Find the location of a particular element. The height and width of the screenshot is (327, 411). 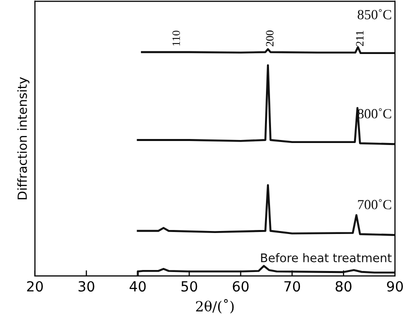

x-tick-label: 60 is located at coordinates (240, 286).